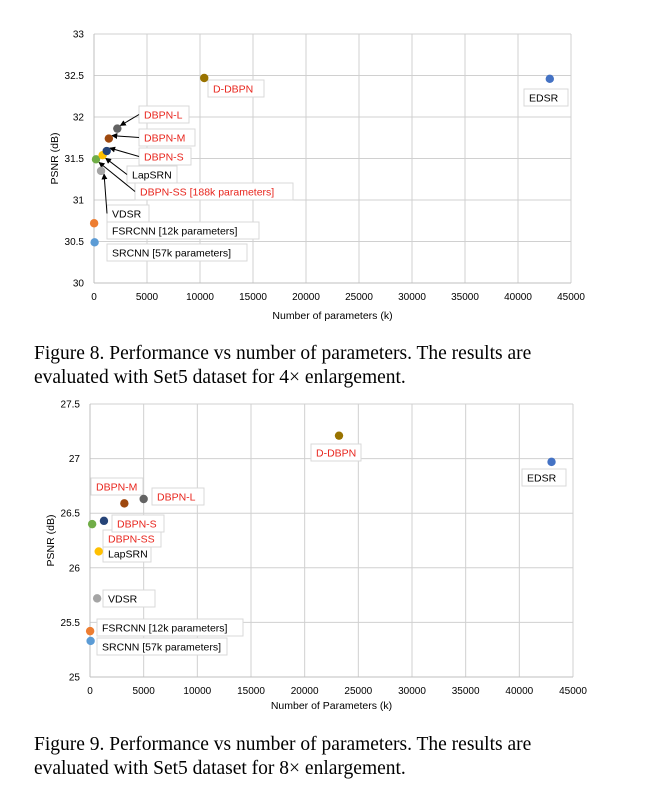  Describe the element at coordinates (71, 514) in the screenshot. I see `y-tick-label: 26.5` at that location.